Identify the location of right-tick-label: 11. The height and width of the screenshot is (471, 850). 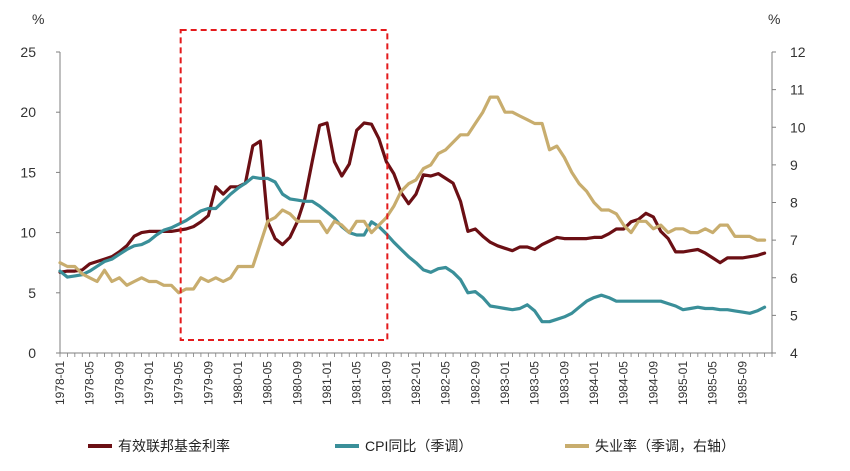
(797, 90).